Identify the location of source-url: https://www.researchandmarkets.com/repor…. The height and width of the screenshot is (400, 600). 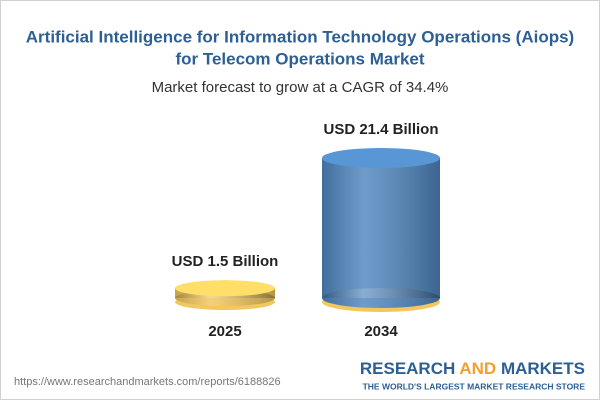
(147, 382).